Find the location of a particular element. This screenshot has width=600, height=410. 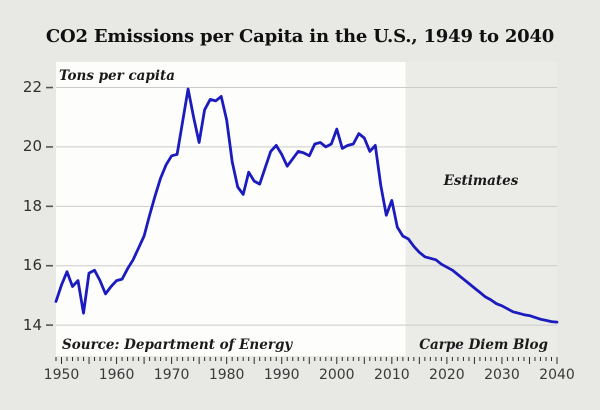

x-tick-label: 1950 is located at coordinates (61, 375).